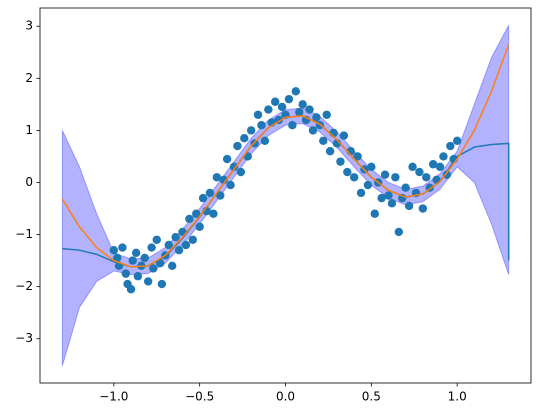 This screenshot has height=413, width=546. I want to click on x-tick-label: 0.0, so click(285, 397).